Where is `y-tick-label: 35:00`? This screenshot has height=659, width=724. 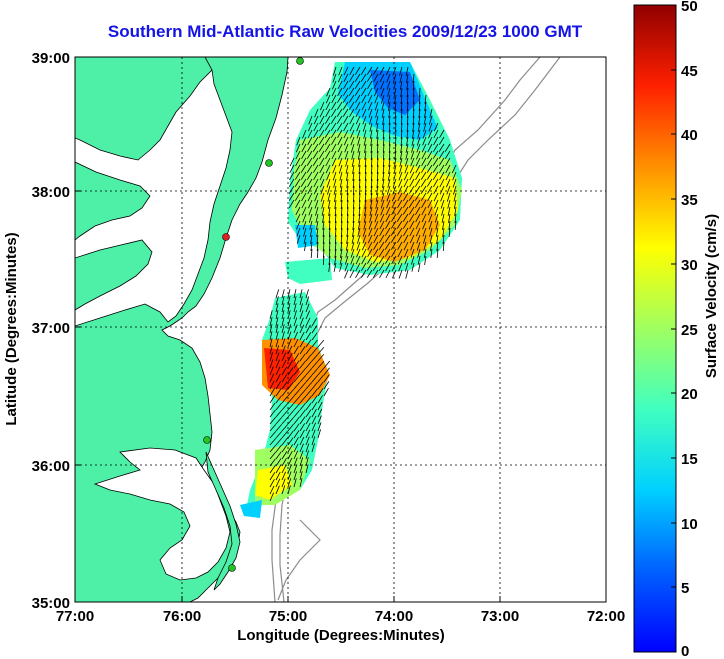 y-tick-label: 35:00 is located at coordinates (51, 603).